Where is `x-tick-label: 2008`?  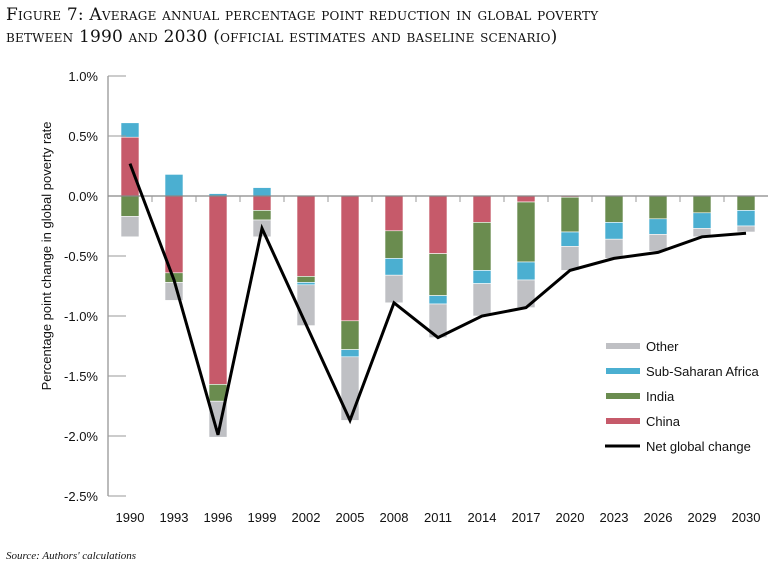
x-tick-label: 2008 is located at coordinates (394, 517).